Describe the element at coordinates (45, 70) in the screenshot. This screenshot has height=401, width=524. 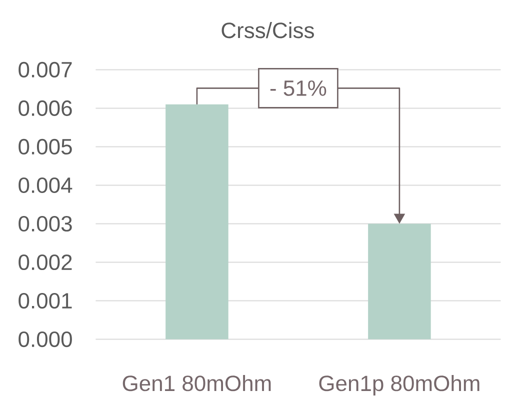
I see `y-tick-label: 0.007` at that location.